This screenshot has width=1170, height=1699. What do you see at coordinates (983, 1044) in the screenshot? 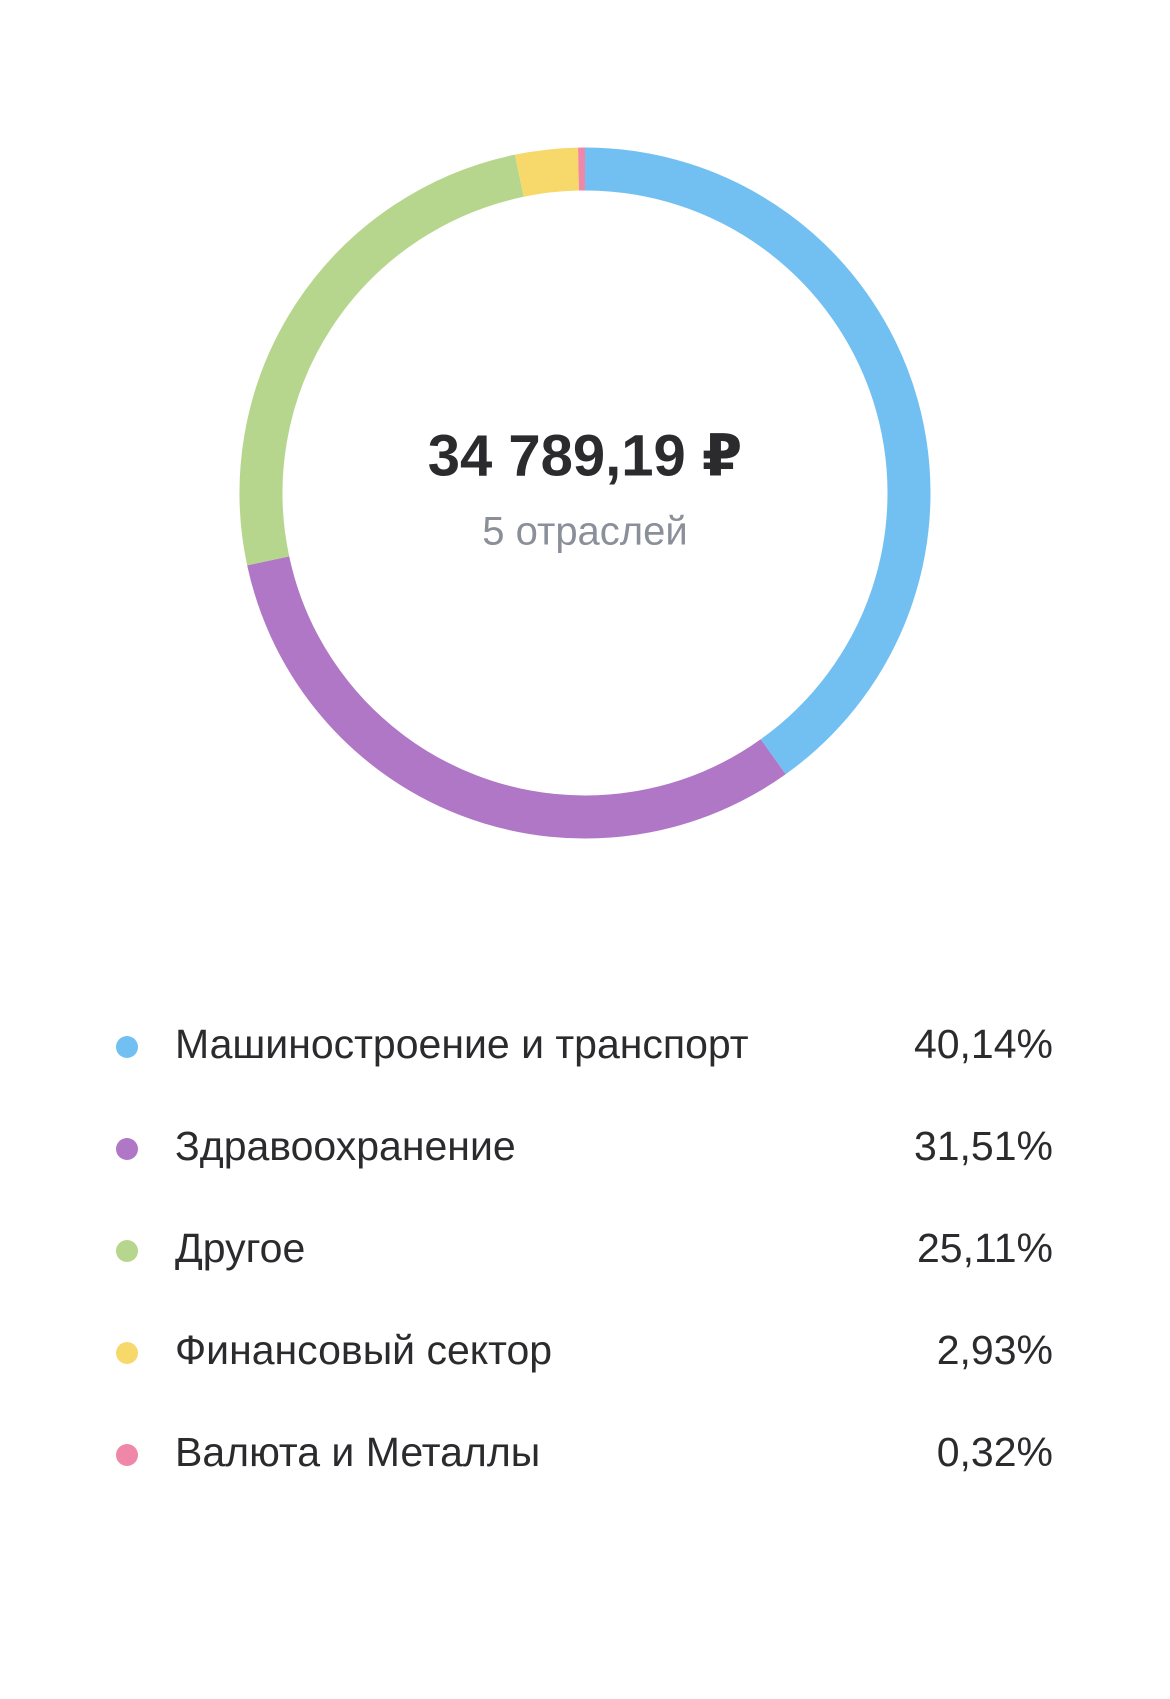
I see `legend-value: 40,14%` at bounding box center [983, 1044].